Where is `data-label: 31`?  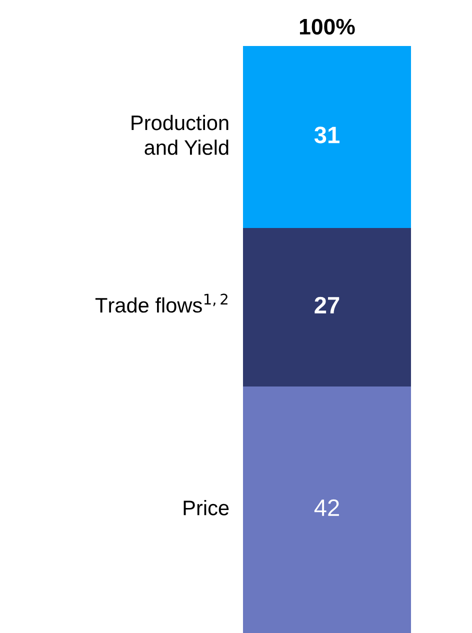 data-label: 31 is located at coordinates (327, 135).